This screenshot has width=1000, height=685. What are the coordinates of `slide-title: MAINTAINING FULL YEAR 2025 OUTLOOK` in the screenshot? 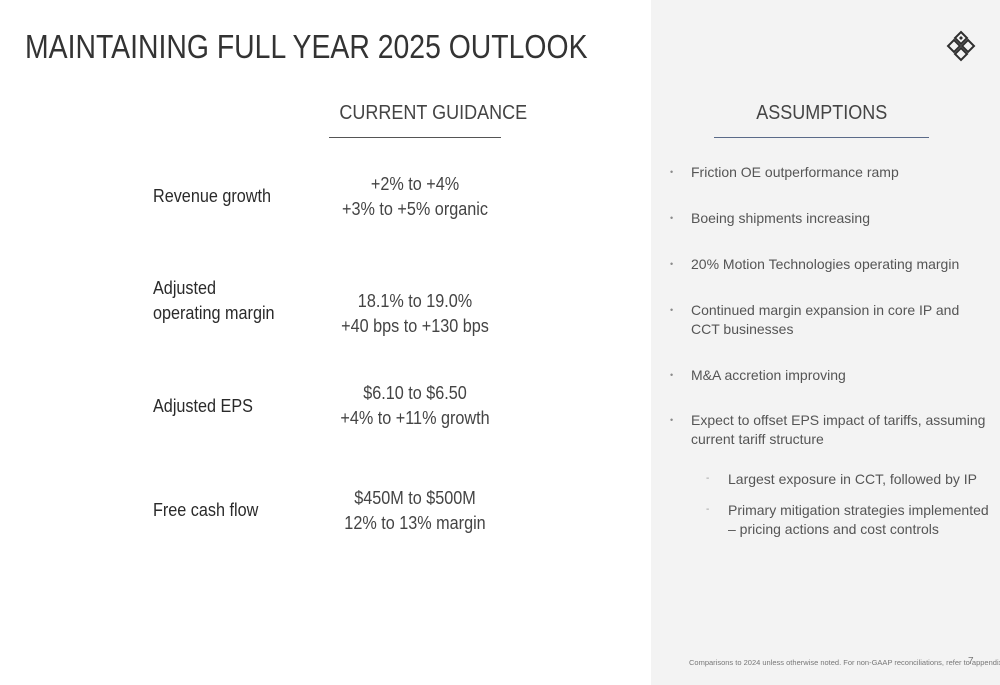 It's located at (306, 46).